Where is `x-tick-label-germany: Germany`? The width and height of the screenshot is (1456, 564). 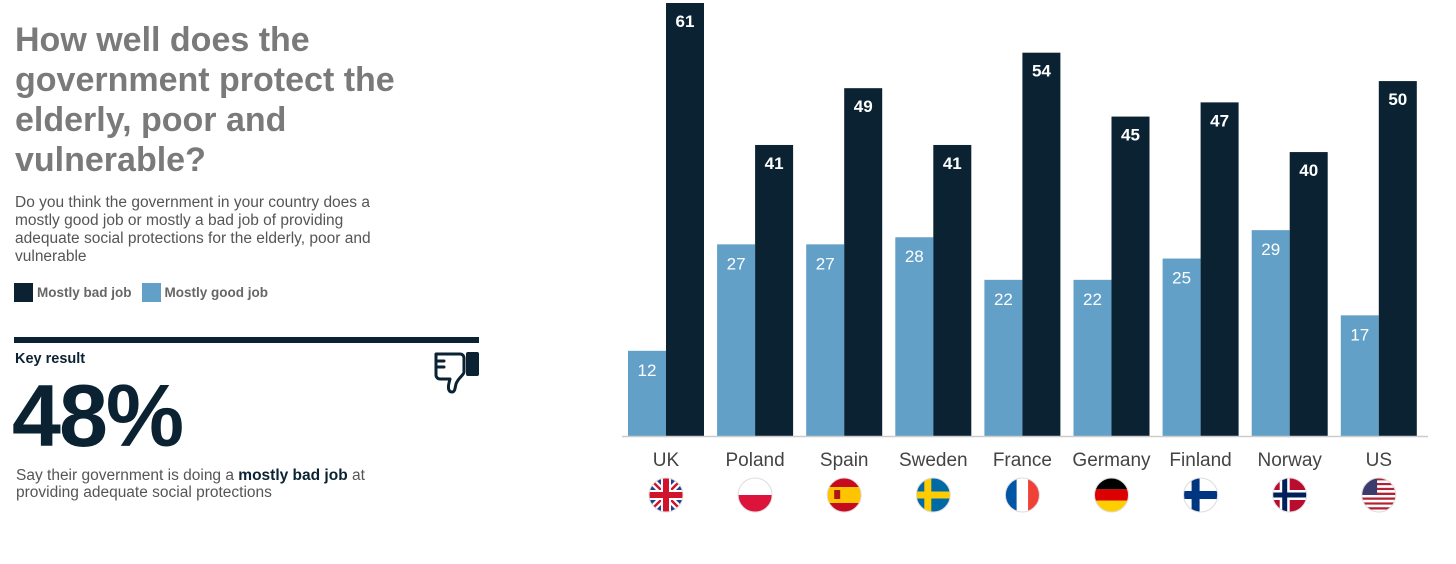
x-tick-label-germany: Germany is located at coordinates (1111, 460).